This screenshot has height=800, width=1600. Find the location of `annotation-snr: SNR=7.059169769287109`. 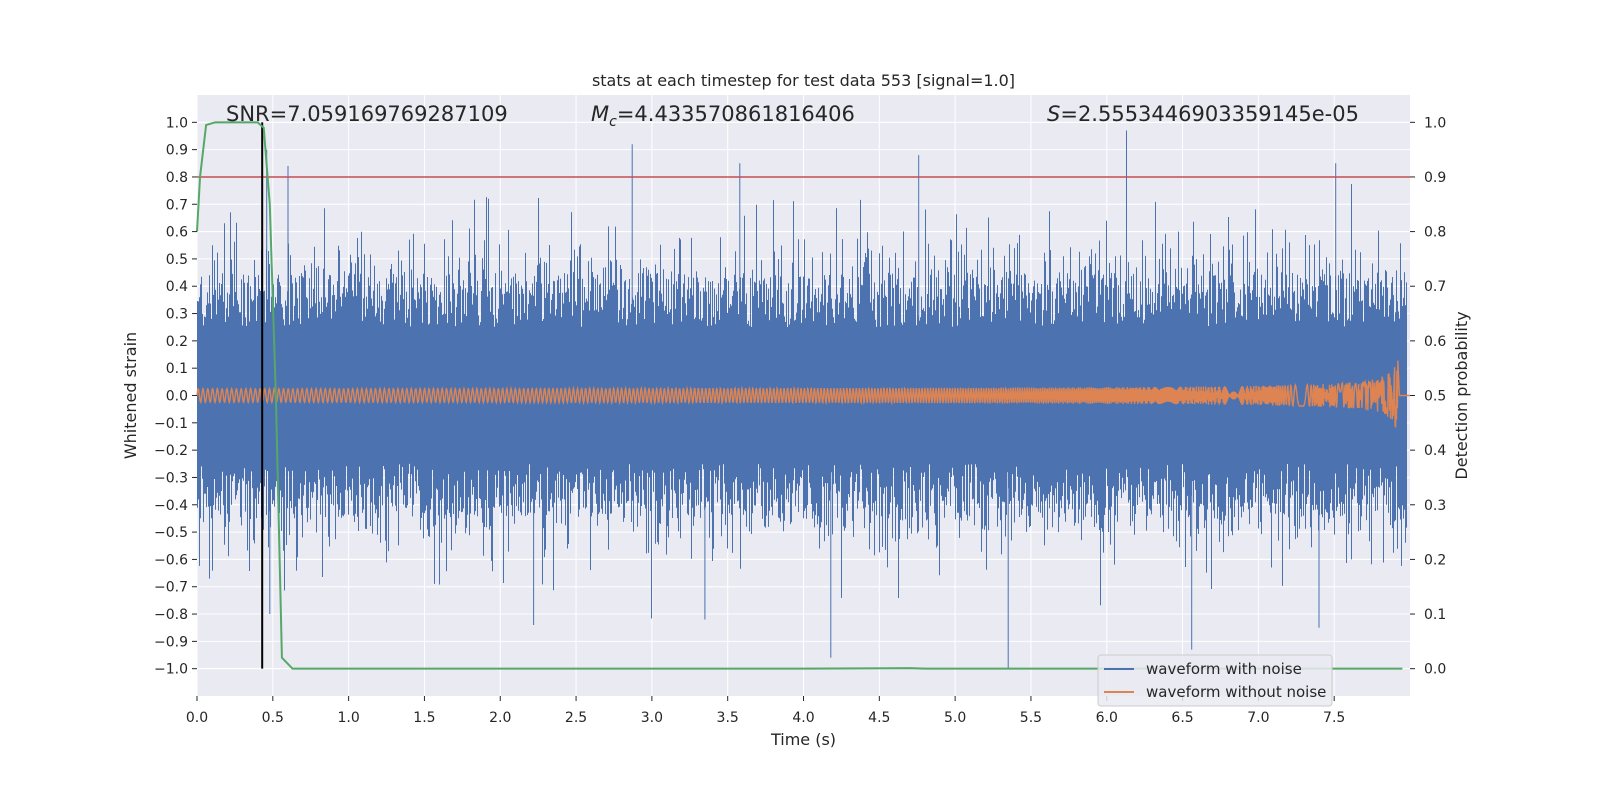

annotation-snr: SNR=7.059169769287109 is located at coordinates (367, 114).